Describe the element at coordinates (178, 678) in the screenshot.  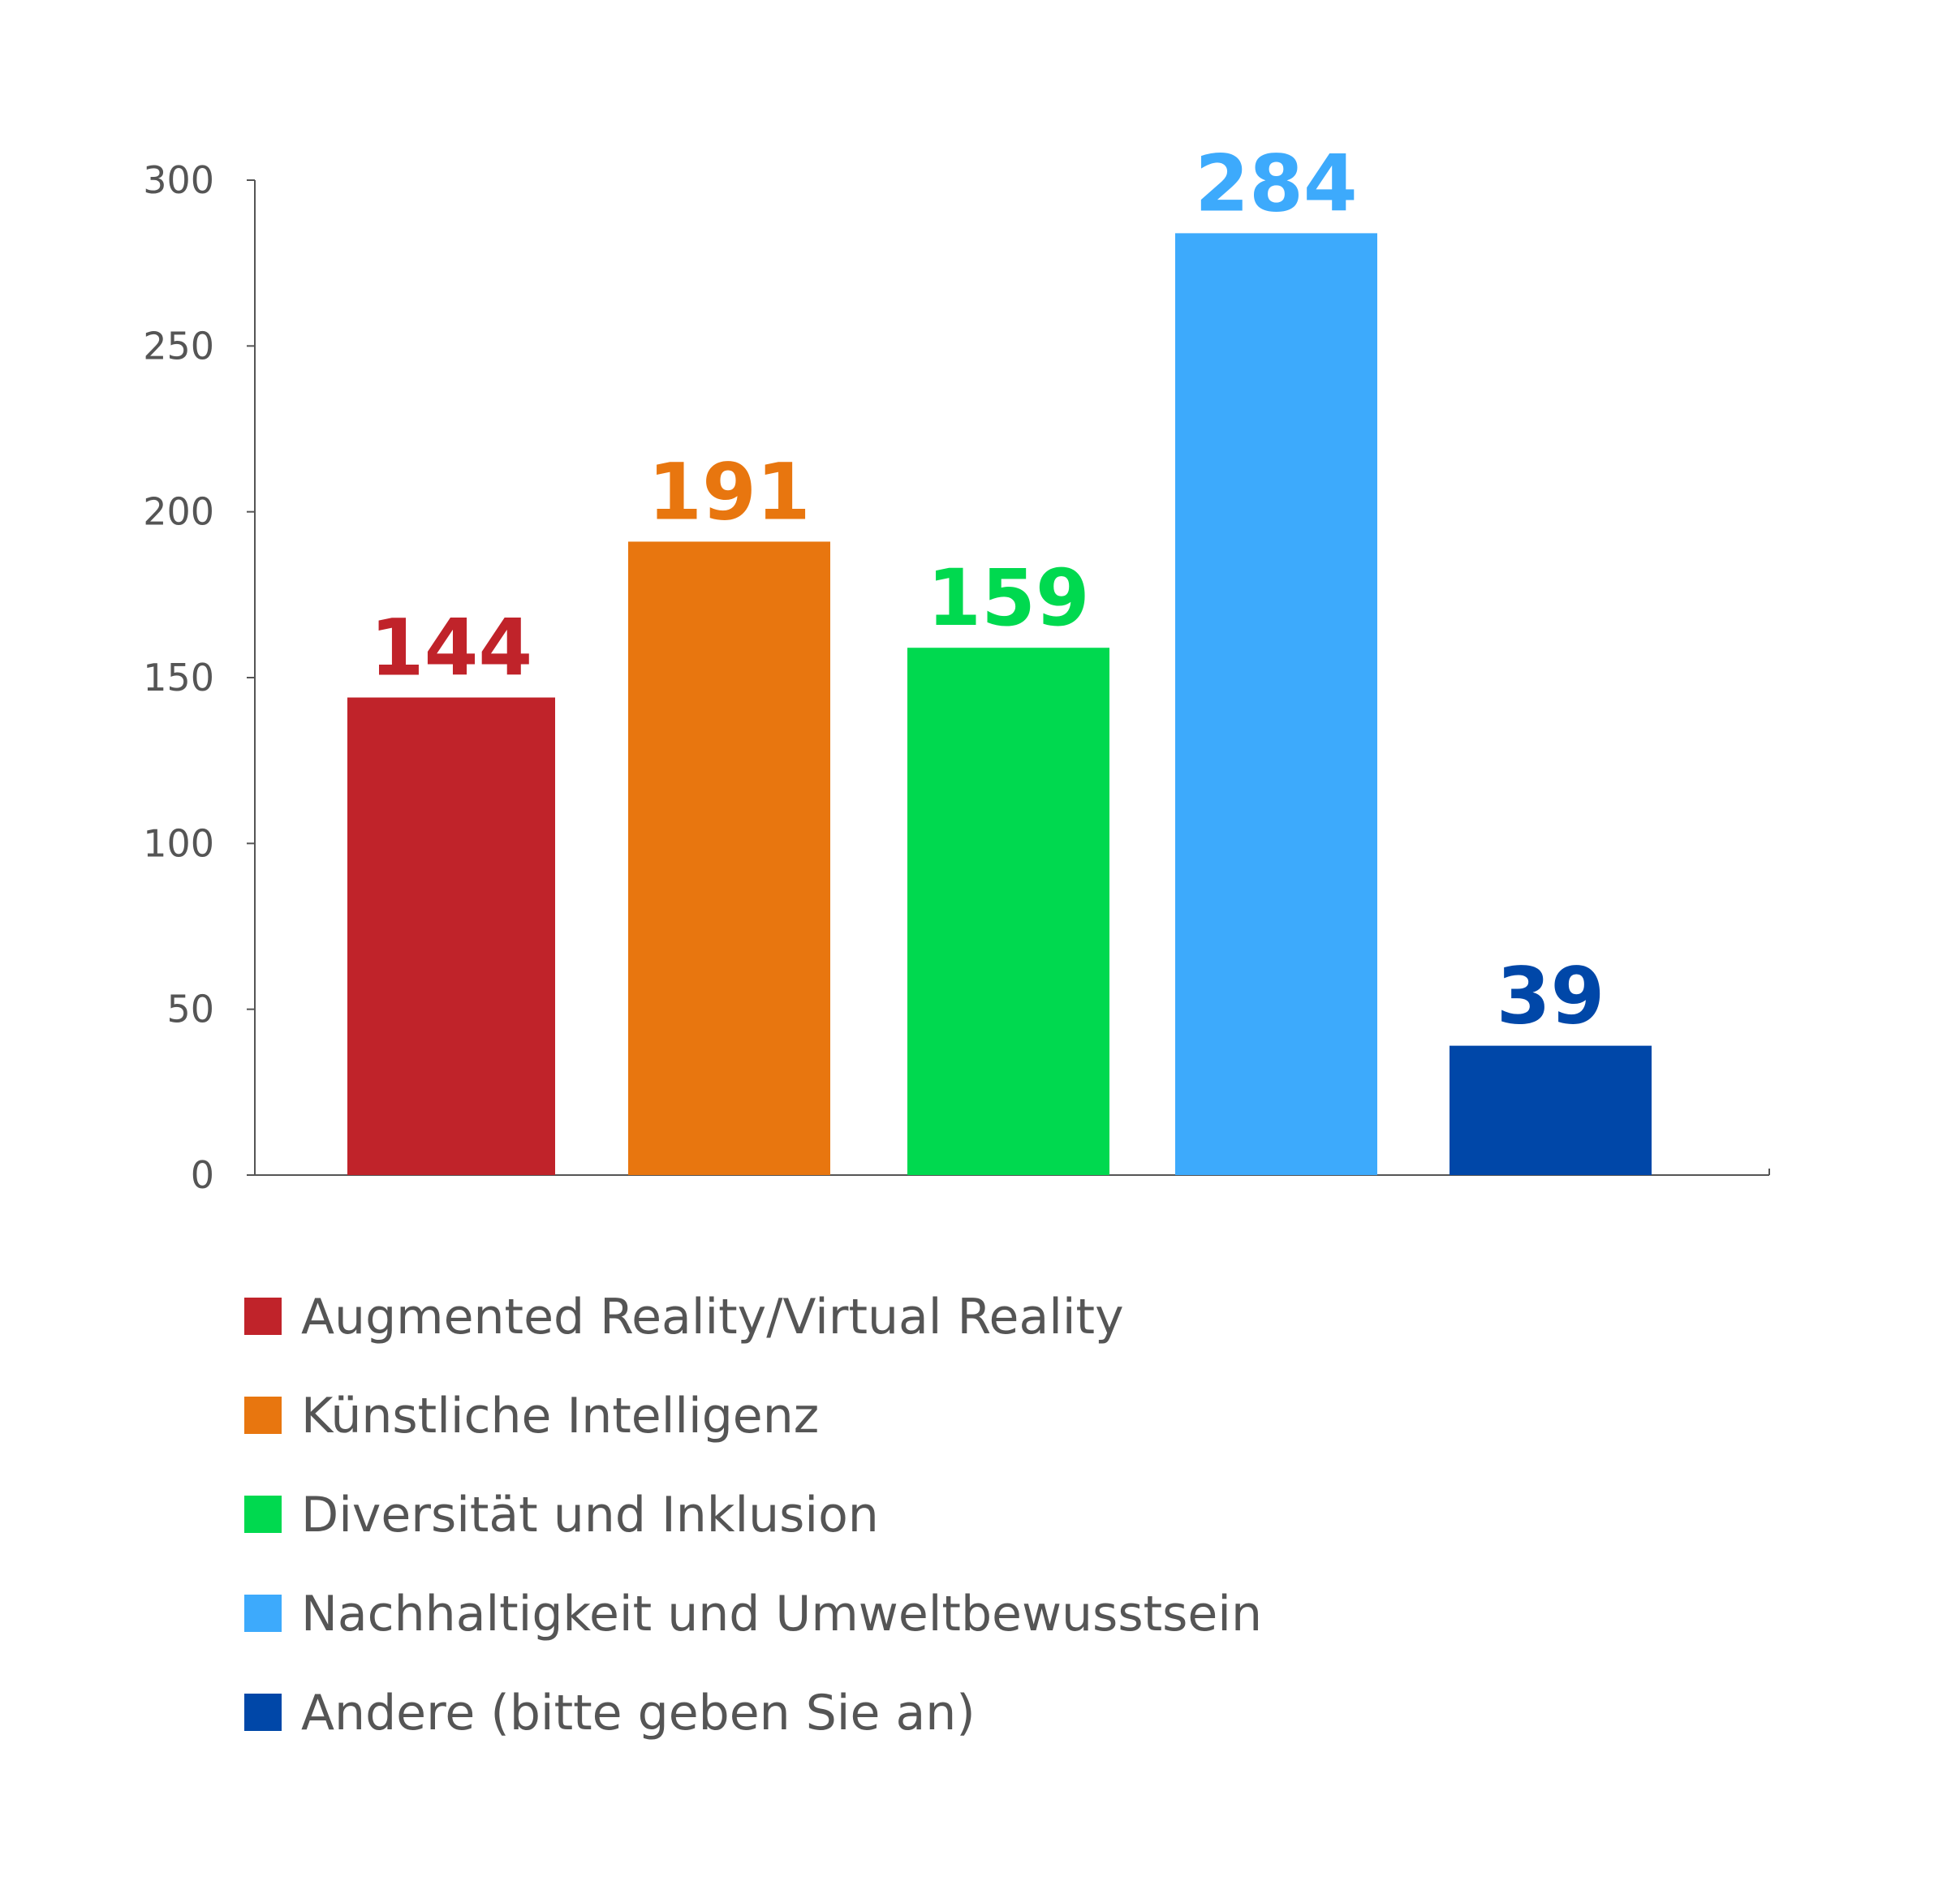
I see `y-tick-label: 150` at that location.